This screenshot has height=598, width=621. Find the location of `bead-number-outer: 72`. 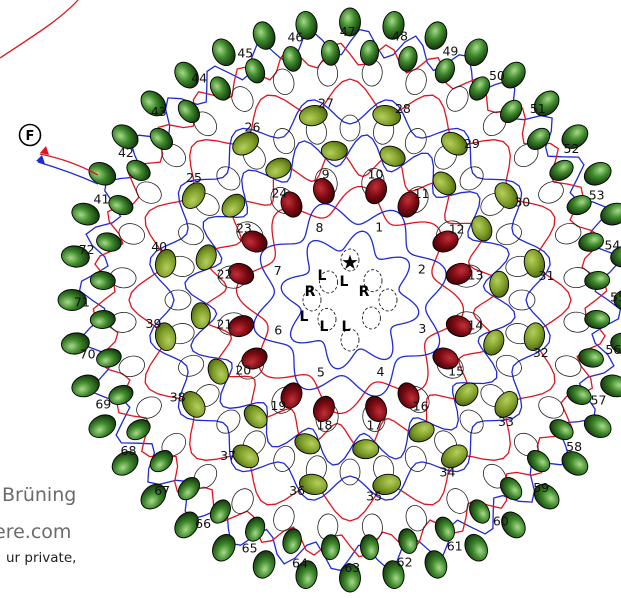

bead-number-outer: 72 is located at coordinates (87, 249).